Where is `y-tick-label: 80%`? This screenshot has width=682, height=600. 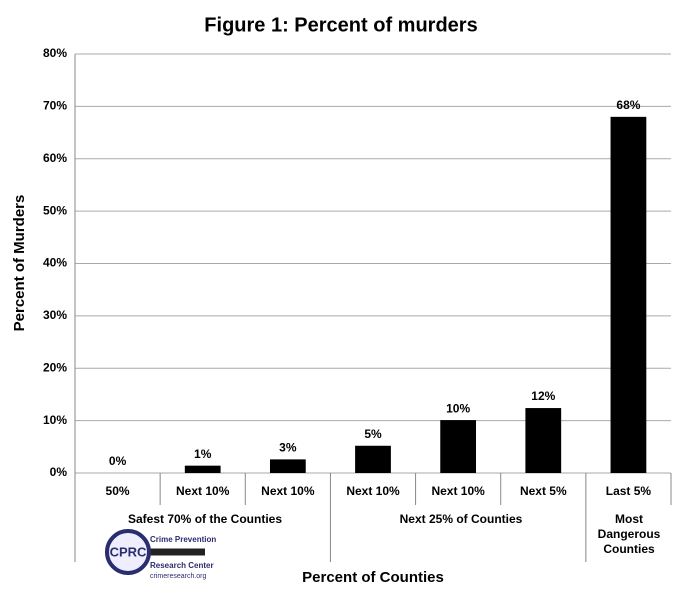 y-tick-label: 80% is located at coordinates (55, 53).